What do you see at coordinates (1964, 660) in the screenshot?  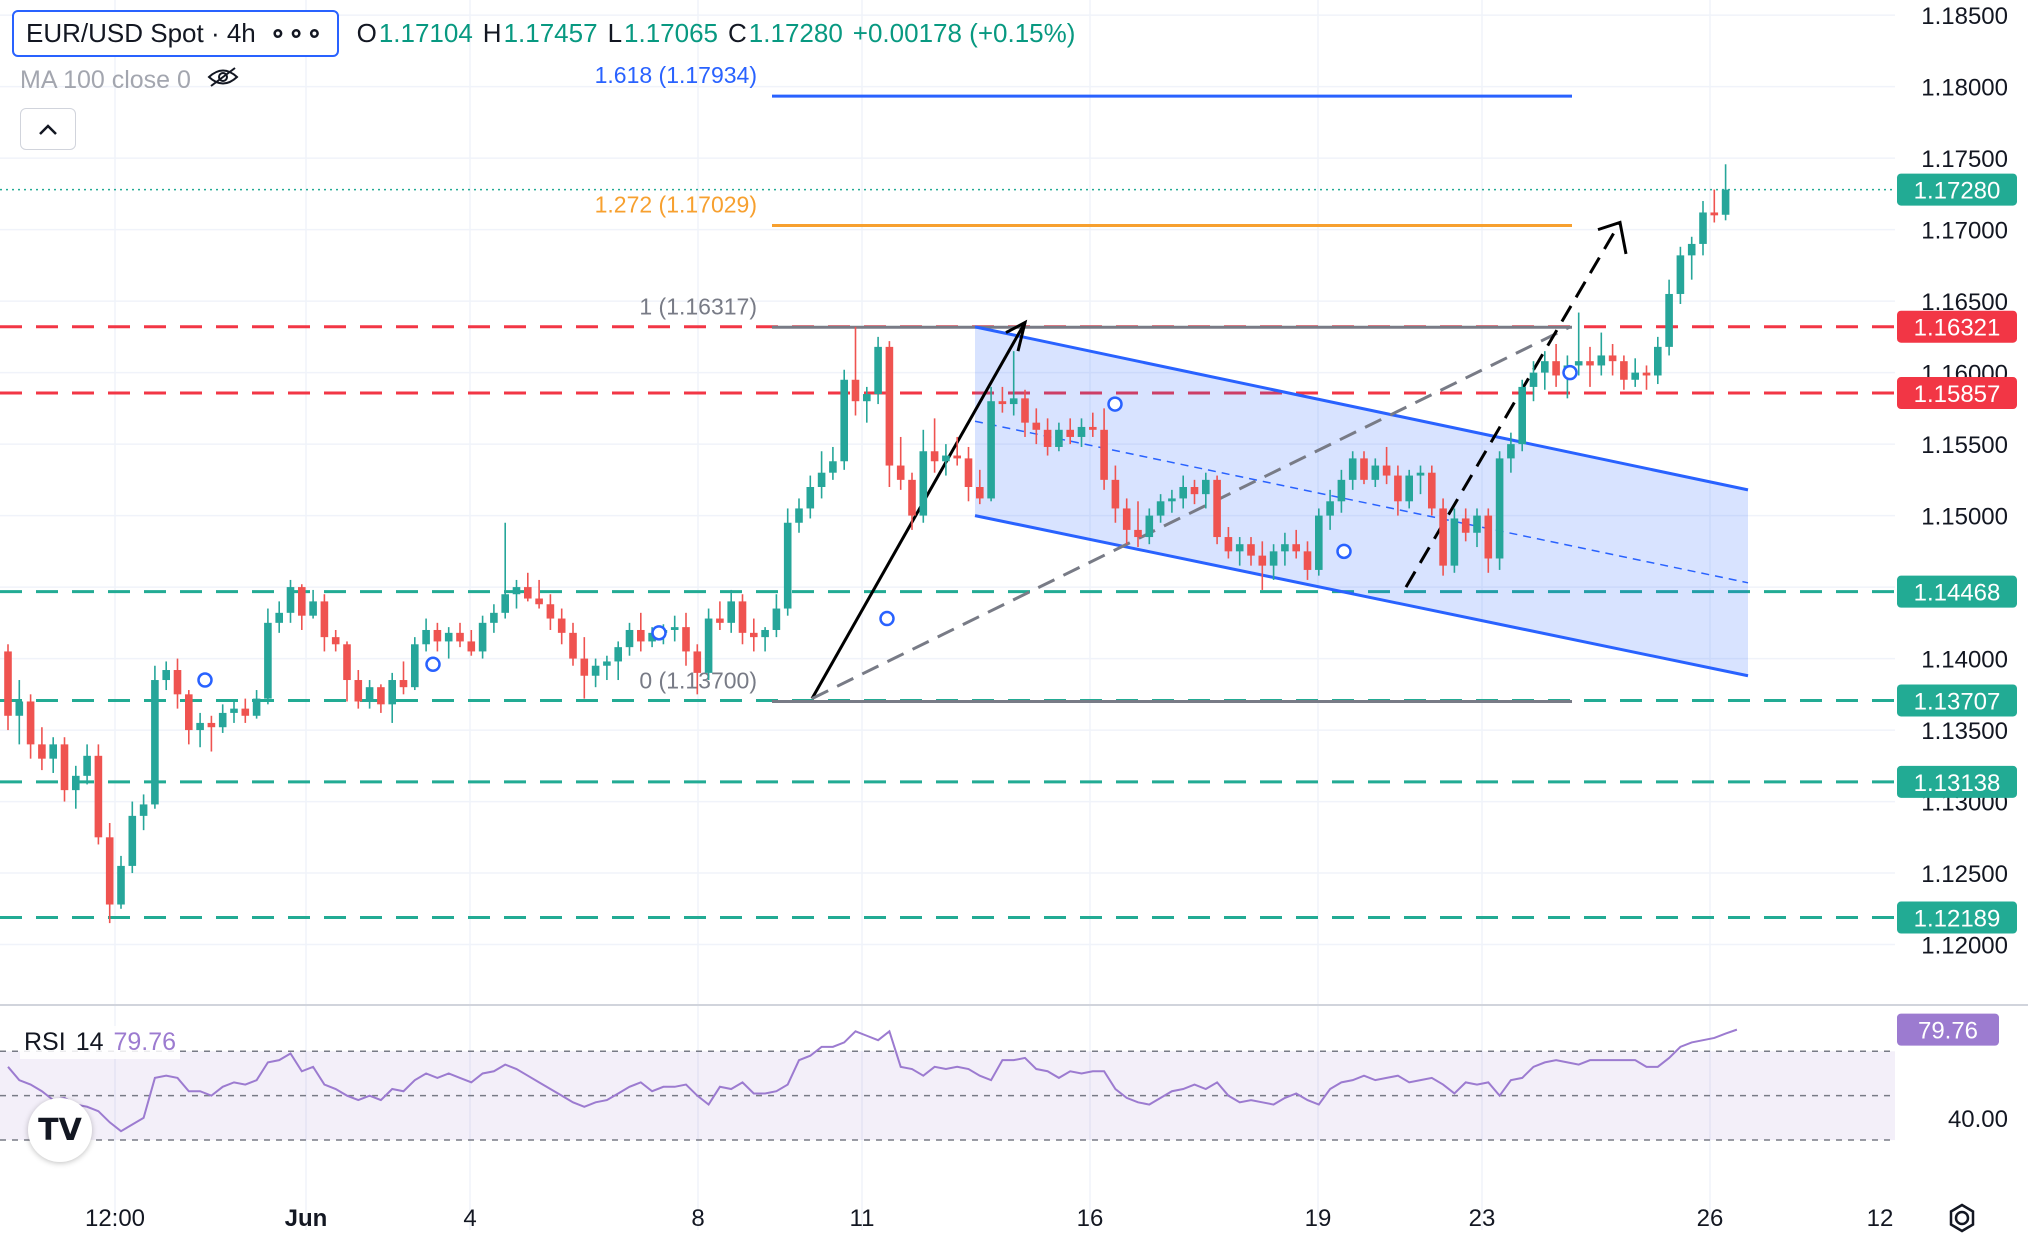 I see `price-tick-label: 1.14000` at bounding box center [1964, 660].